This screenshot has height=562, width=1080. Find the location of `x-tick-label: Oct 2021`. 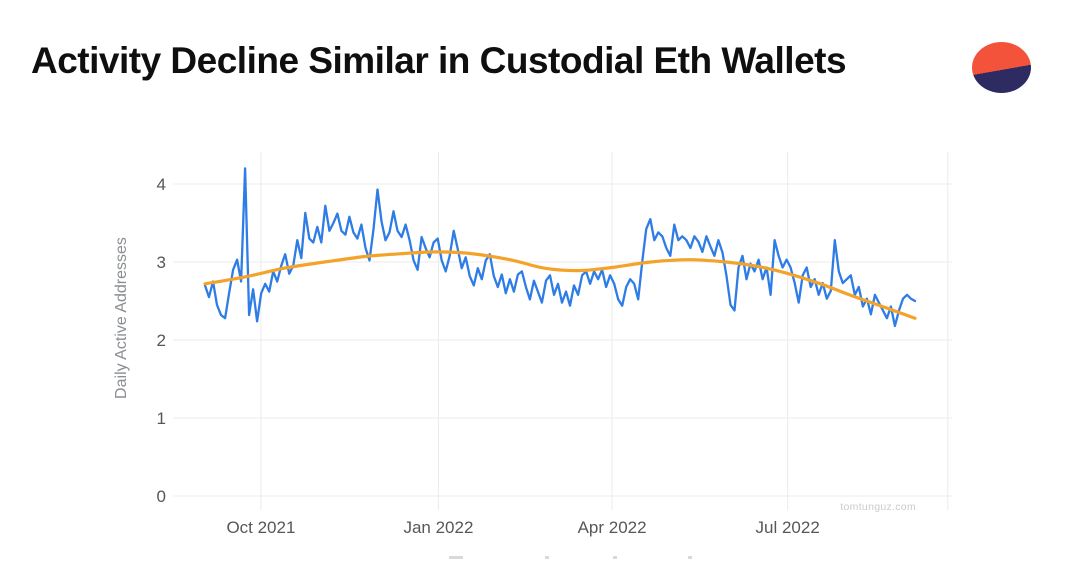

x-tick-label: Oct 2021 is located at coordinates (260, 527).